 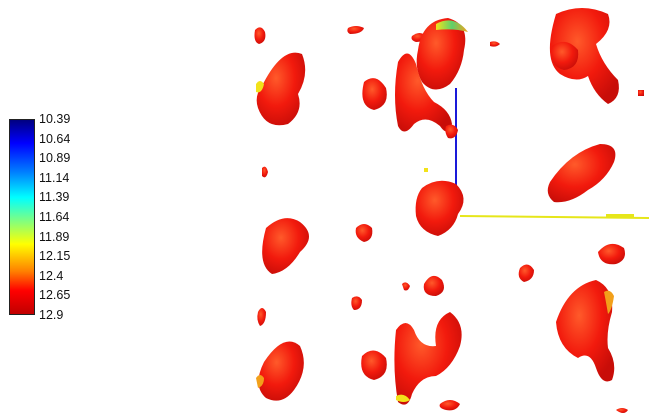 I want to click on colorbar-tick-label: 10.64, so click(x=55, y=138).